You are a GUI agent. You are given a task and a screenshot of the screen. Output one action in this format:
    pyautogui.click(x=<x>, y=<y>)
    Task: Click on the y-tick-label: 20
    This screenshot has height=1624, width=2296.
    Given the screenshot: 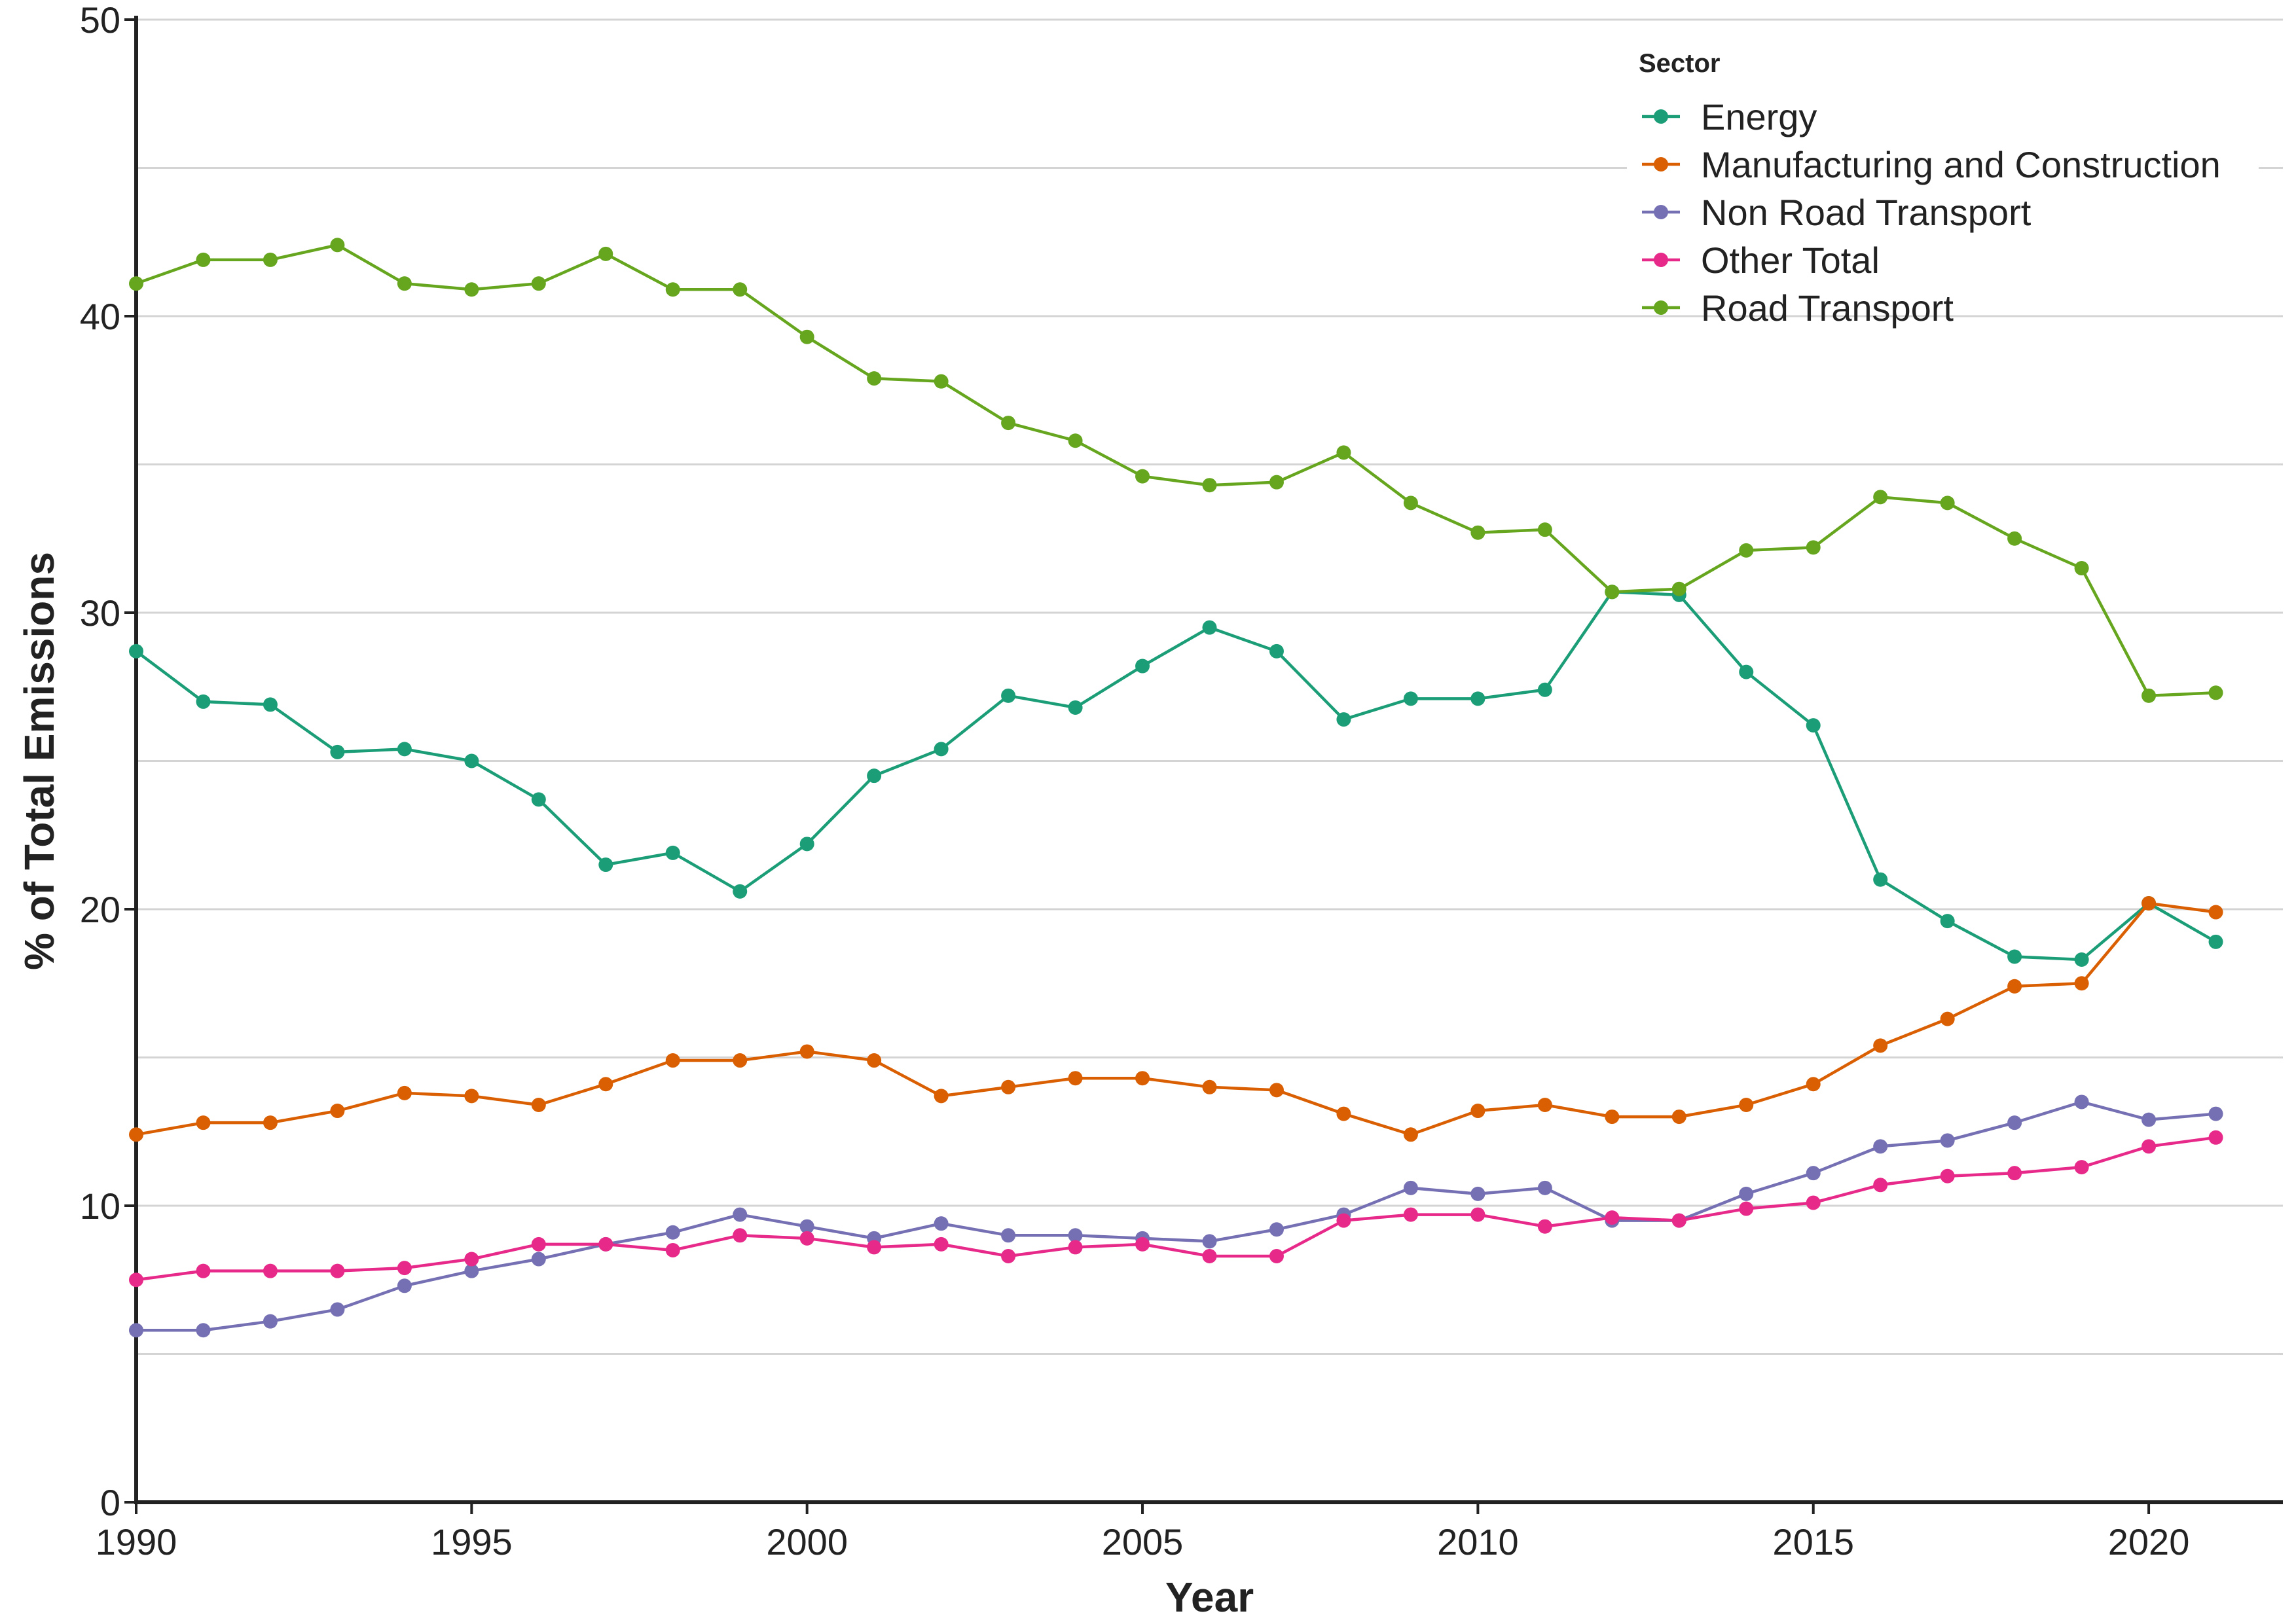 What is the action you would take?
    pyautogui.click(x=100, y=909)
    